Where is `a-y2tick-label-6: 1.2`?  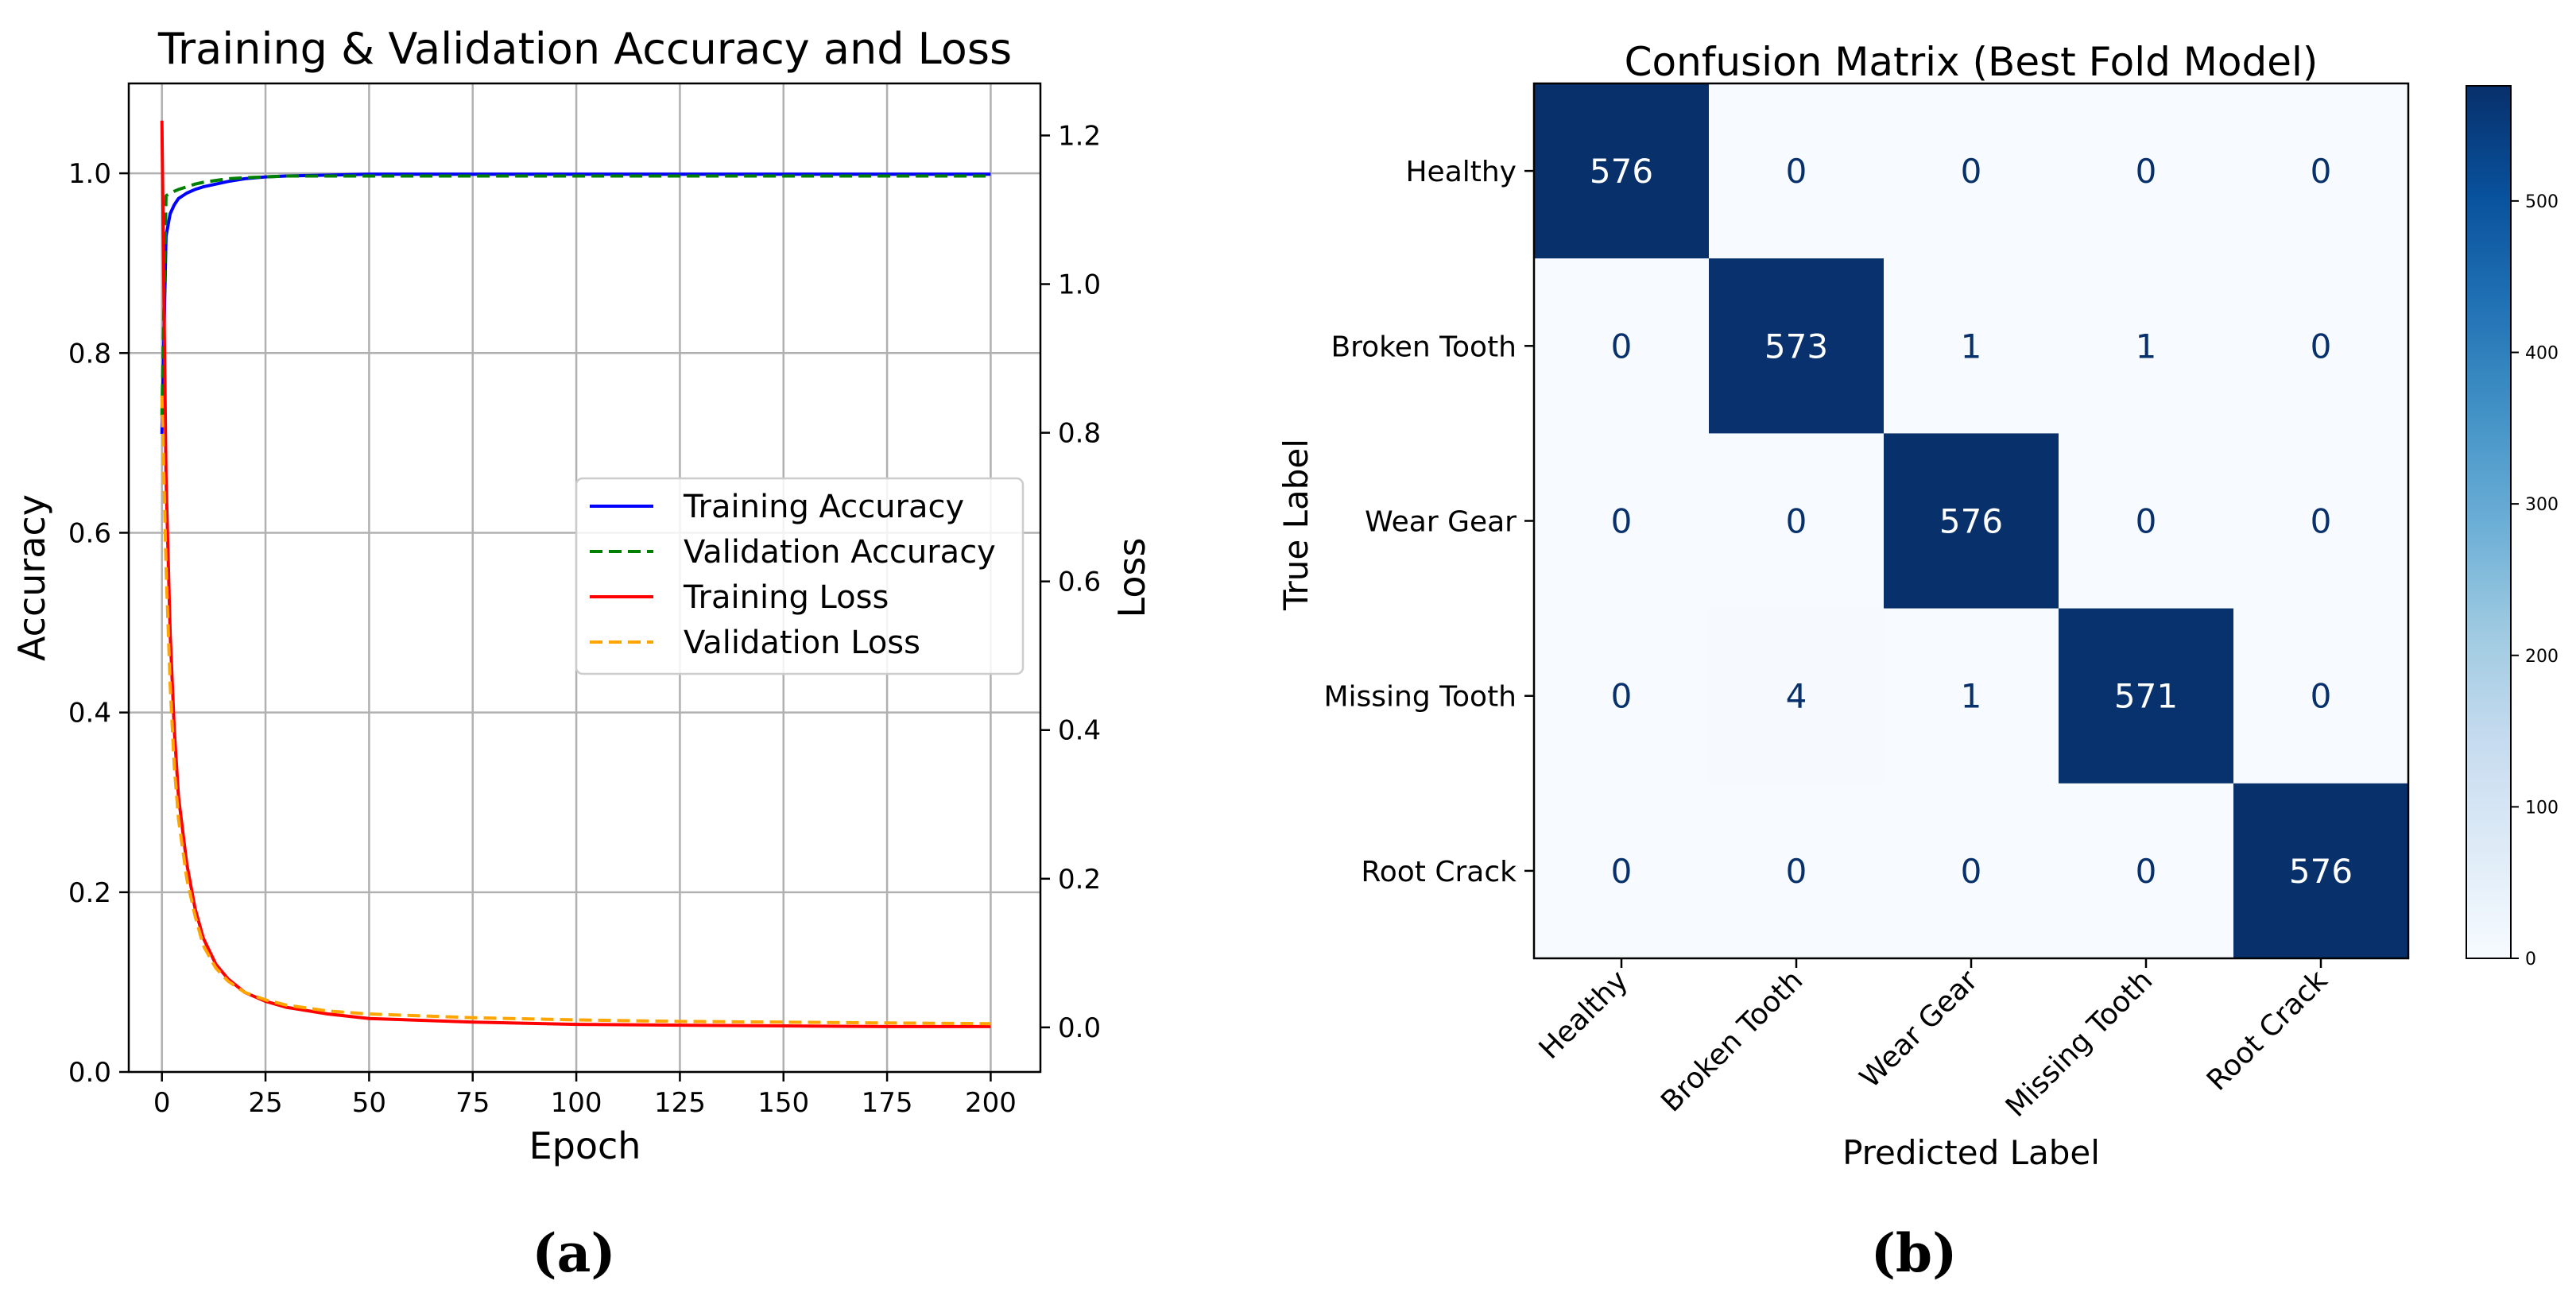 a-y2tick-label-6: 1.2 is located at coordinates (1079, 136).